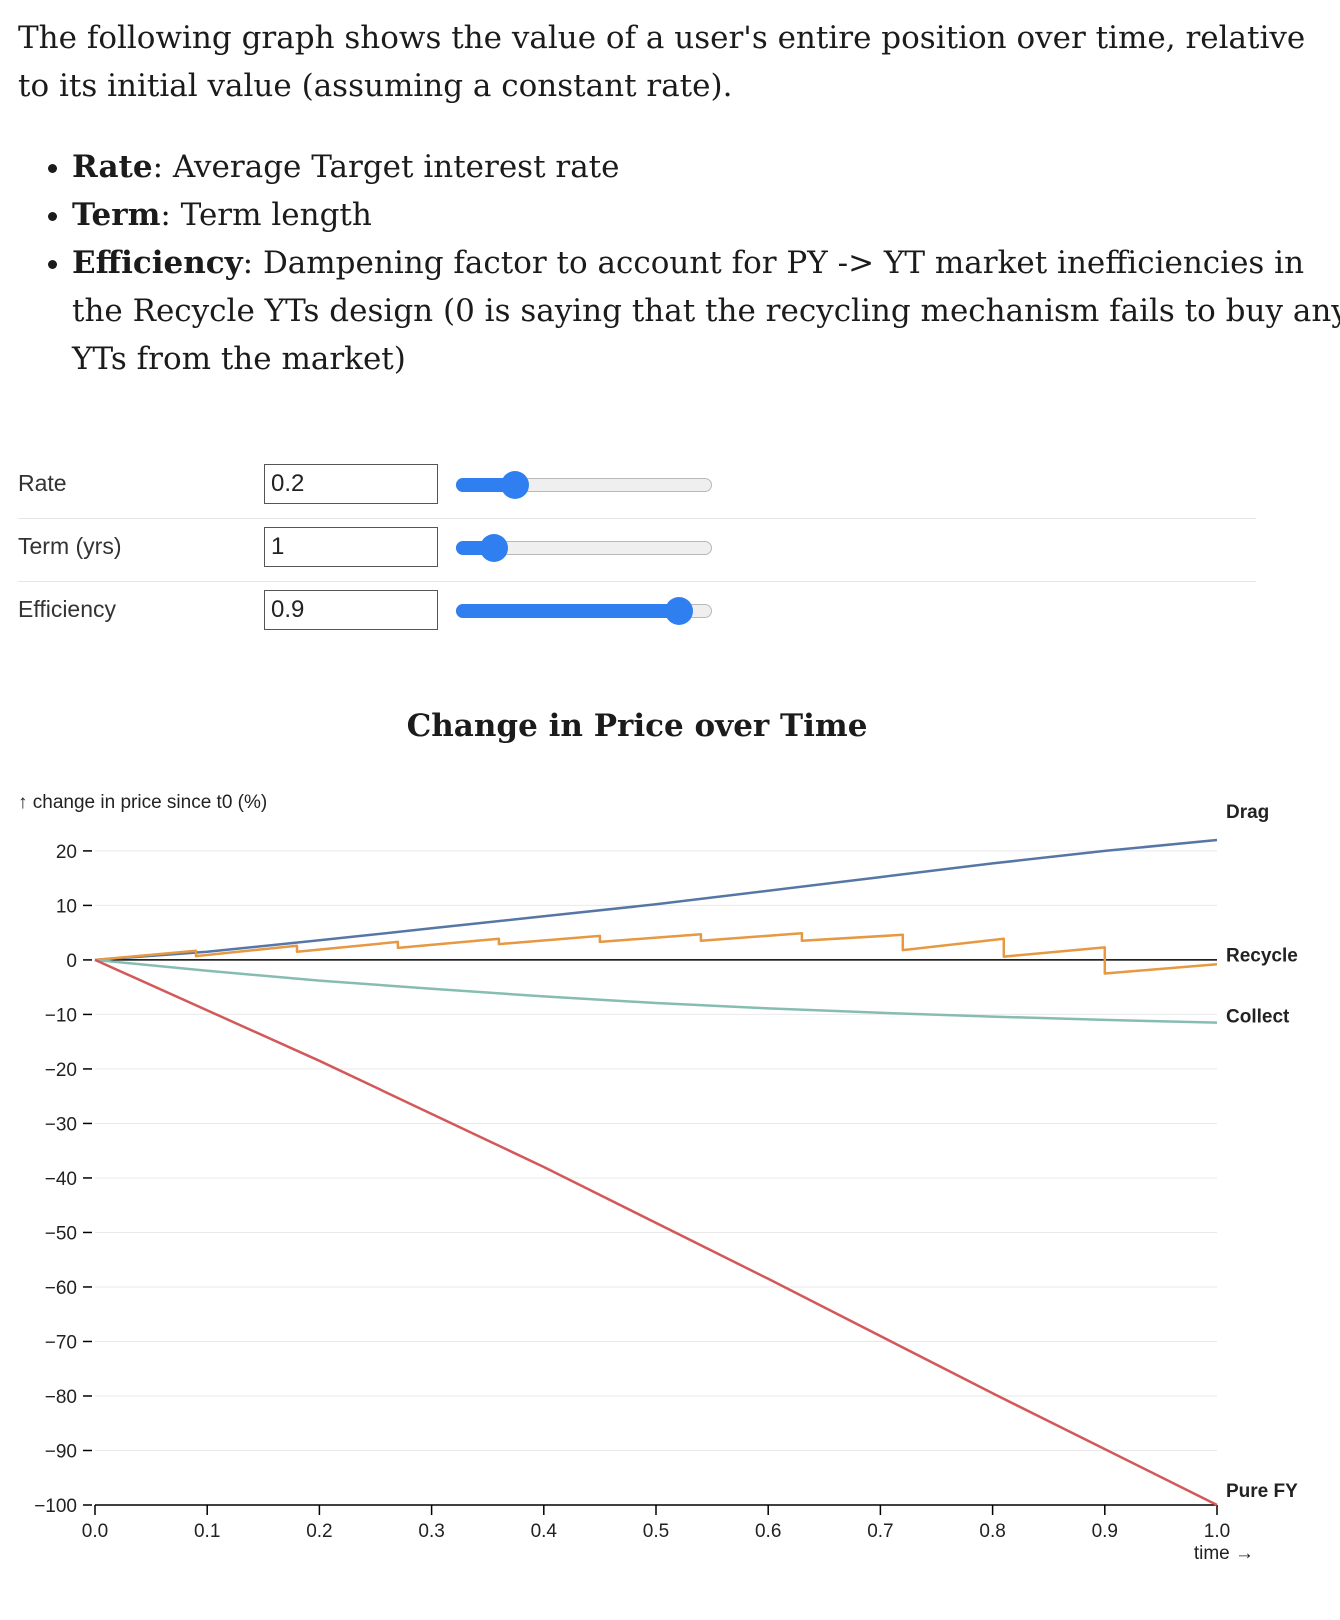  I want to click on bullet-desc-rate: : Average Target interest rate, so click(386, 167).